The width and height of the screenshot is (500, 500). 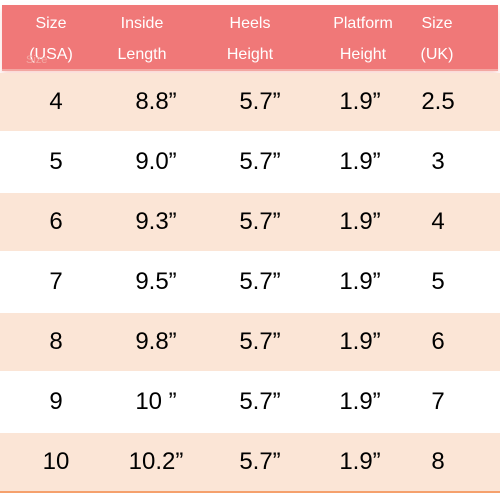 I want to click on header-background, so click(x=250, y=38).